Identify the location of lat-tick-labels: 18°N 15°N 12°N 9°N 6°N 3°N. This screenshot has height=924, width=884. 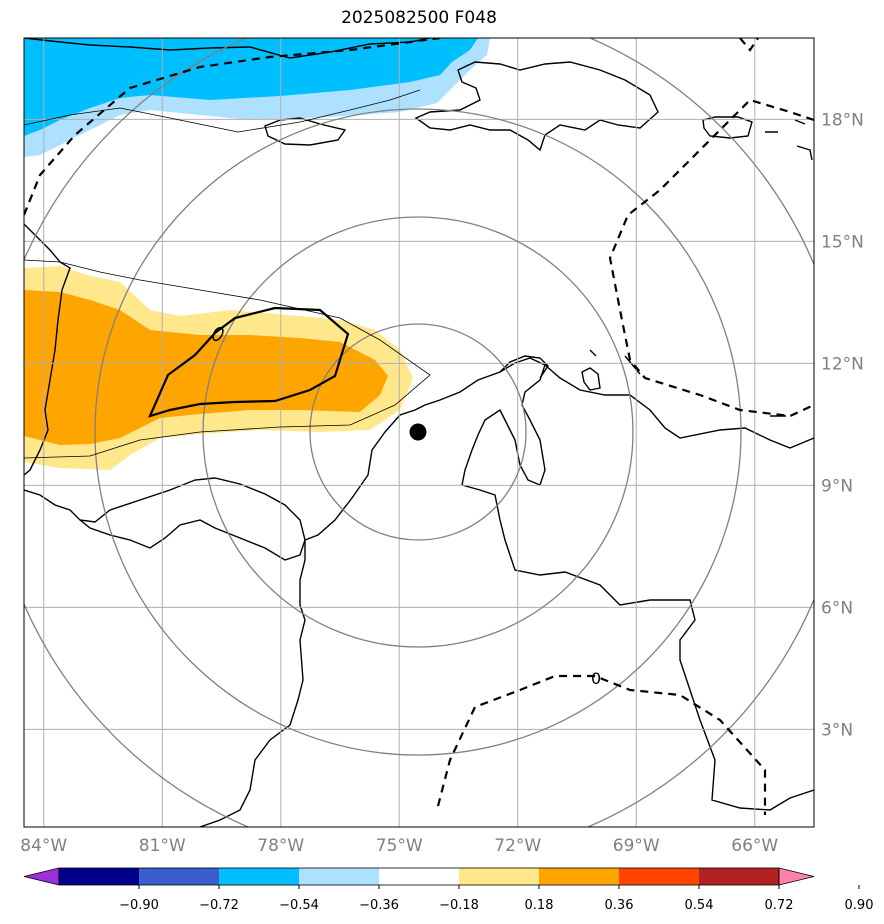
(842, 425).